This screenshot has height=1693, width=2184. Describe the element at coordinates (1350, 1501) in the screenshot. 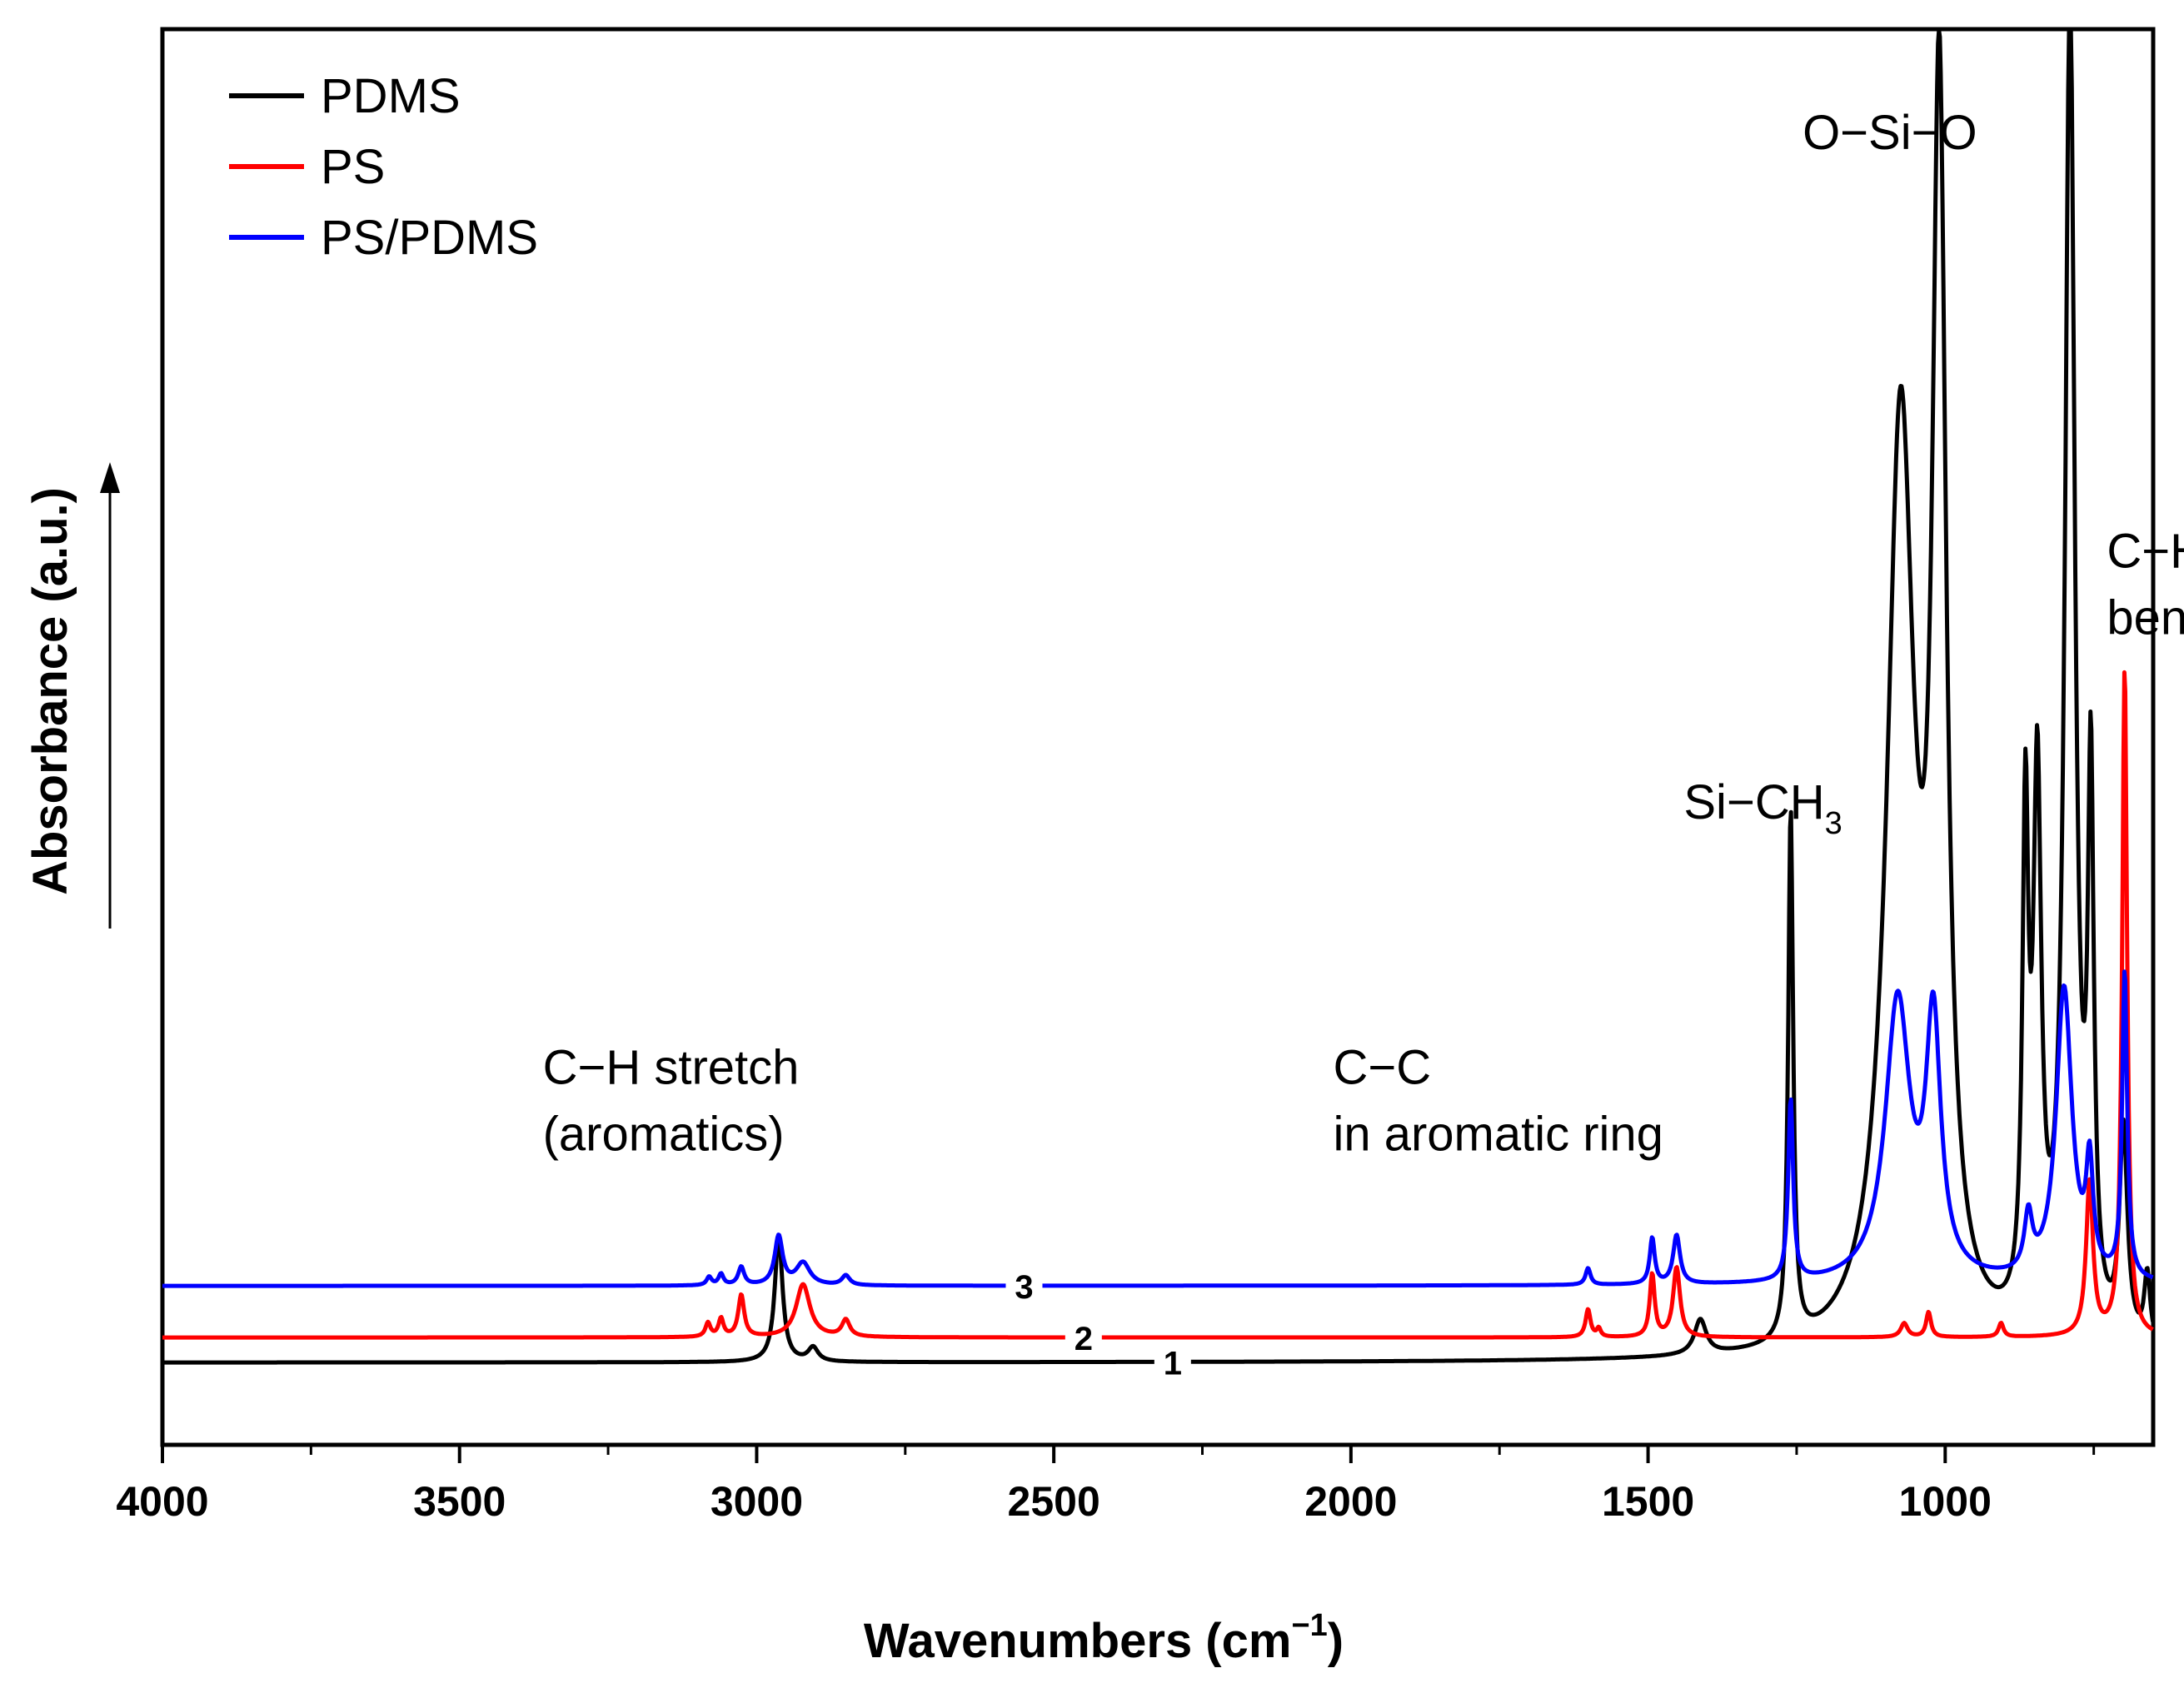

I see `x-tick-label: 2000` at that location.